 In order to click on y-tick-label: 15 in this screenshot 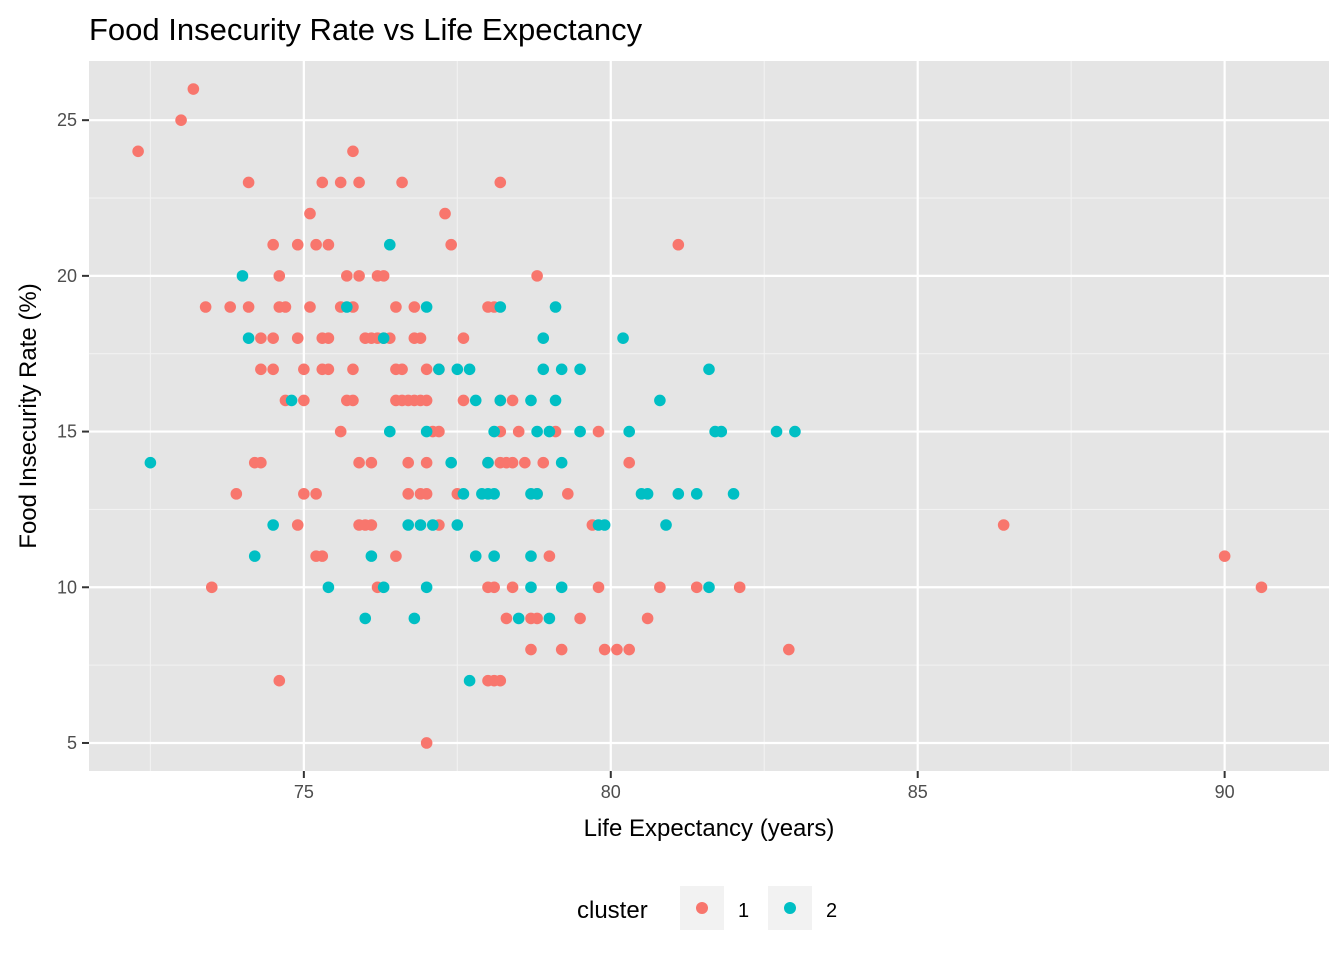, I will do `click(67, 432)`.